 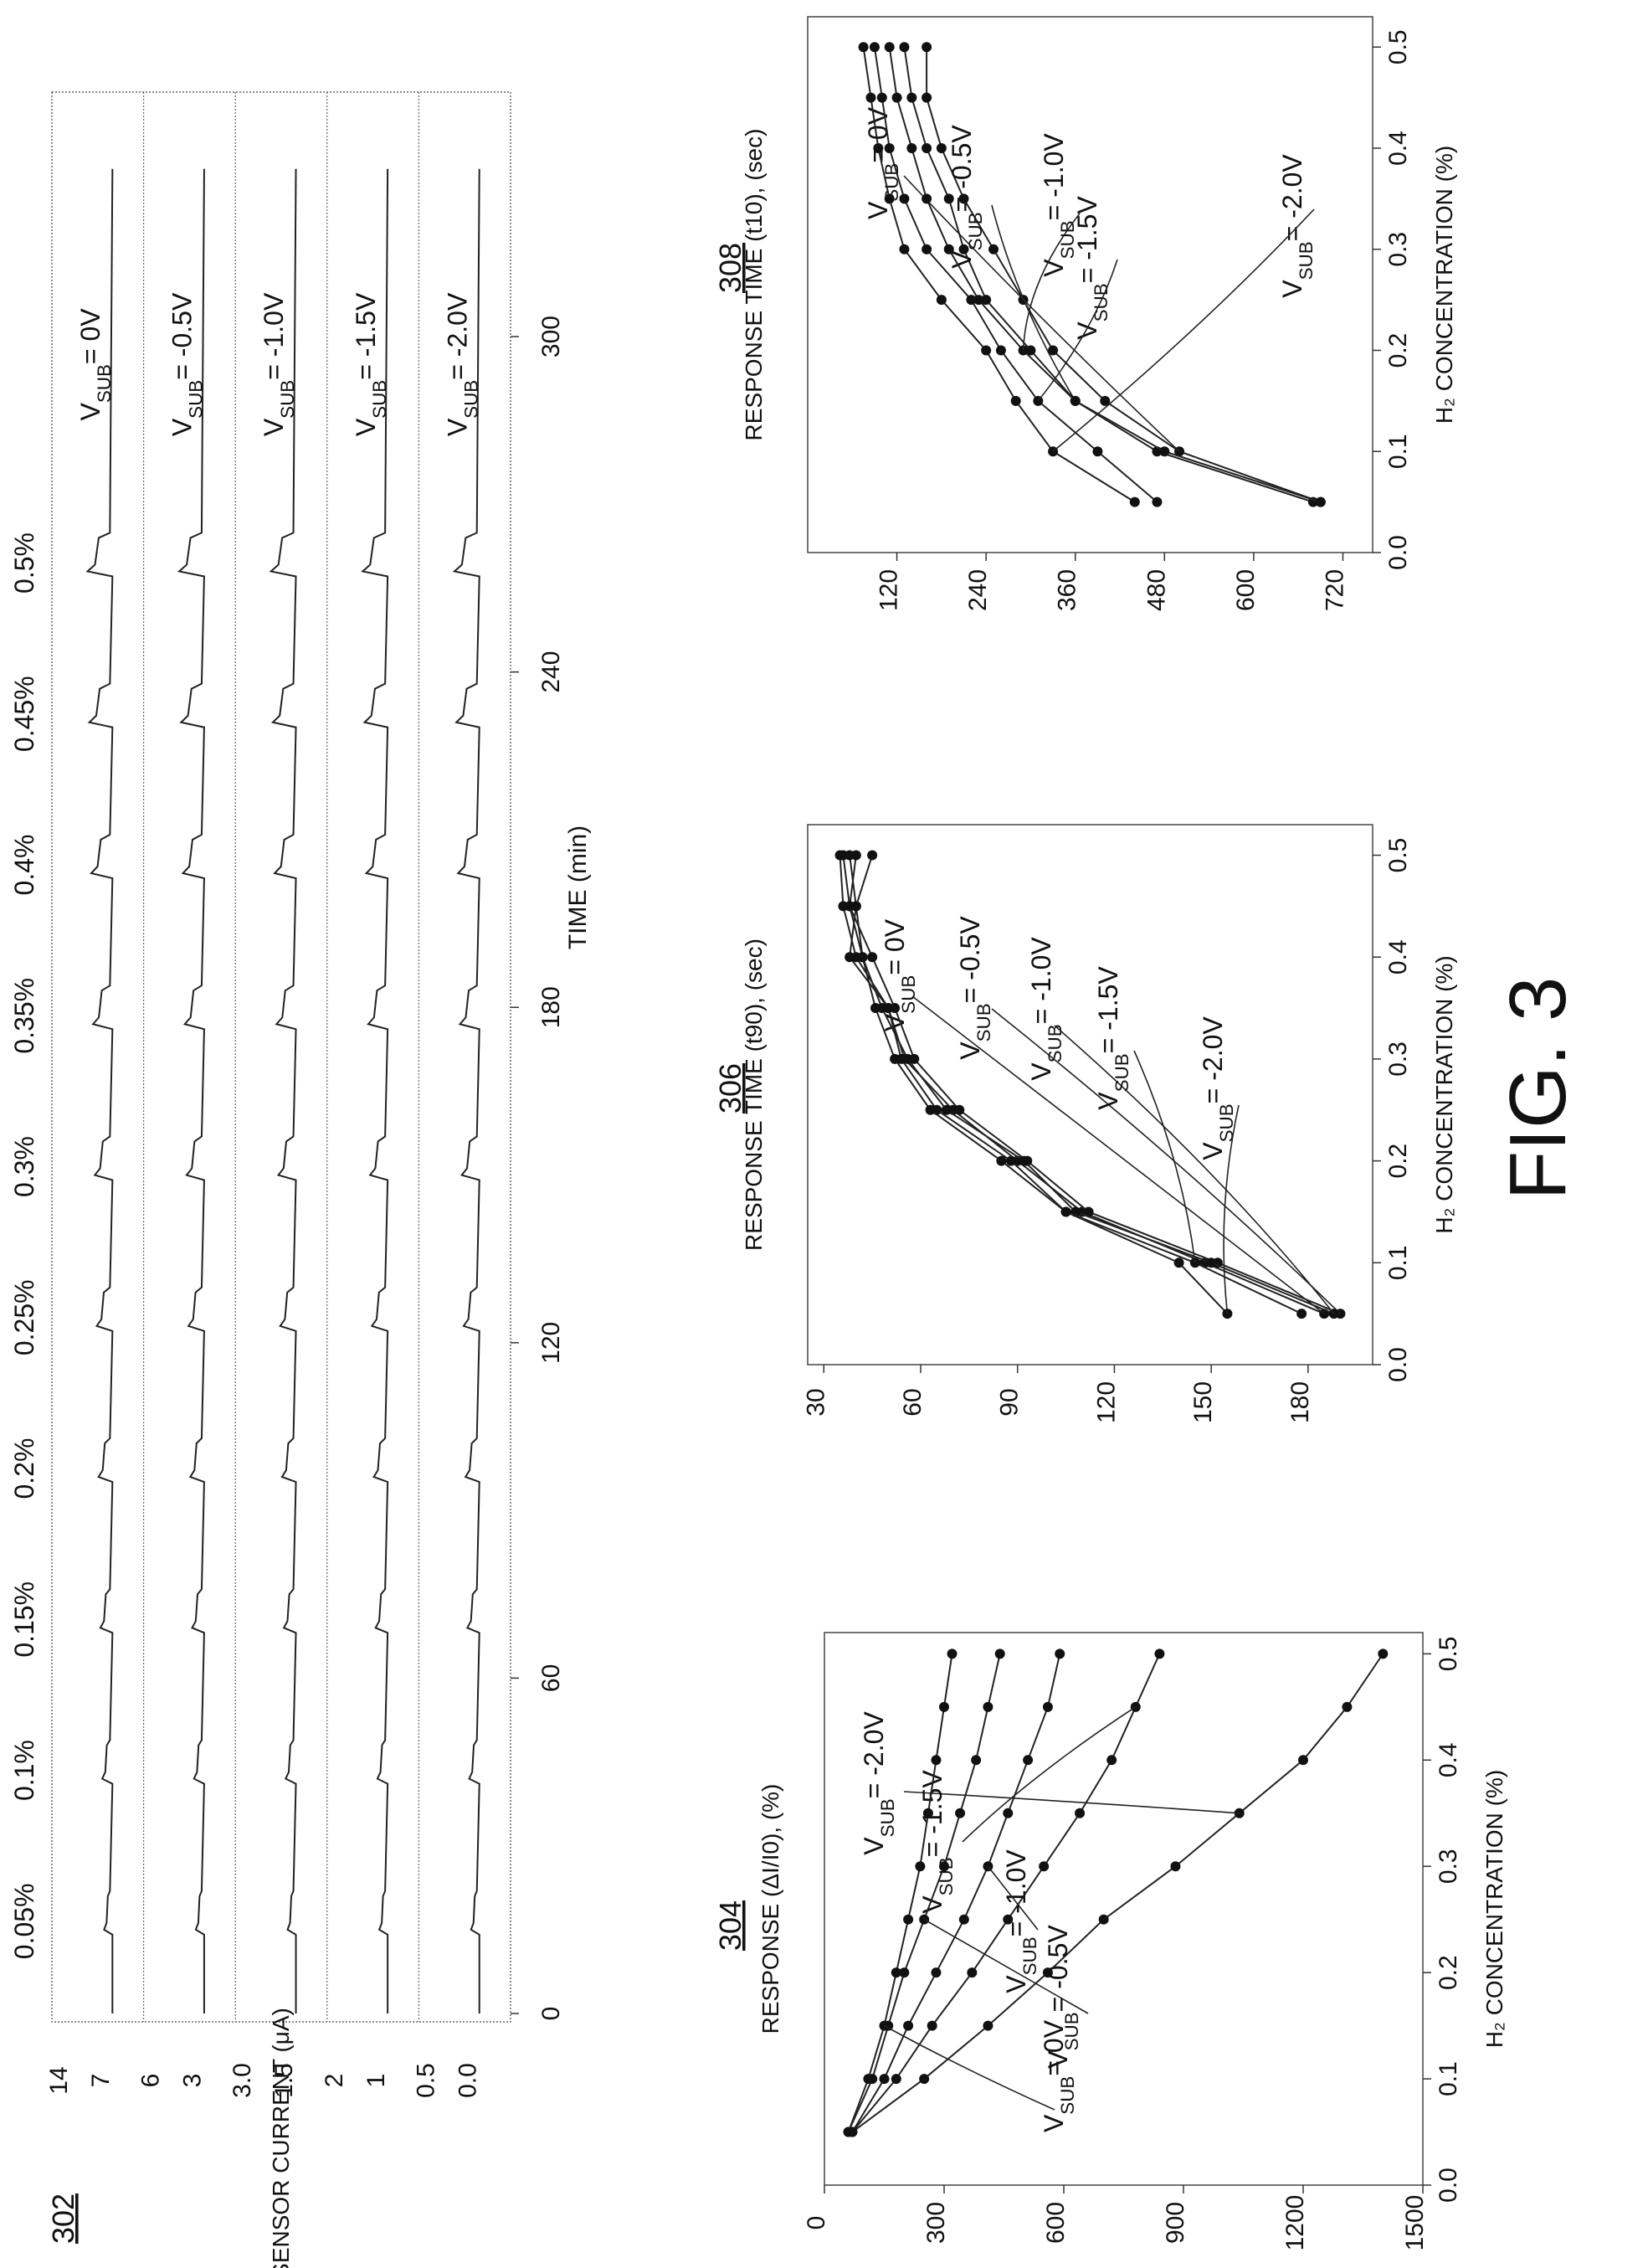 I want to click on figure-label: FIG. 3, so click(x=1538, y=1089).